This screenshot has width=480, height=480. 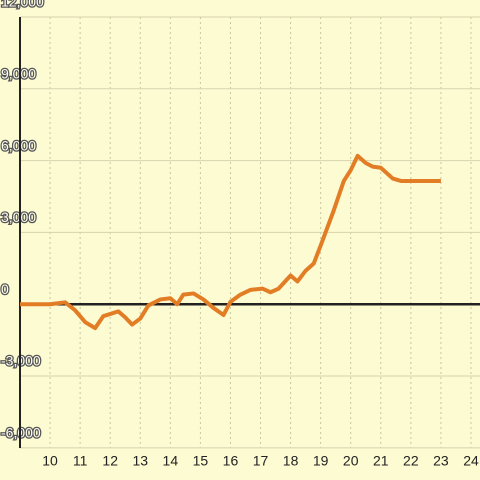 What do you see at coordinates (291, 461) in the screenshot?
I see `x-tick-label: 18` at bounding box center [291, 461].